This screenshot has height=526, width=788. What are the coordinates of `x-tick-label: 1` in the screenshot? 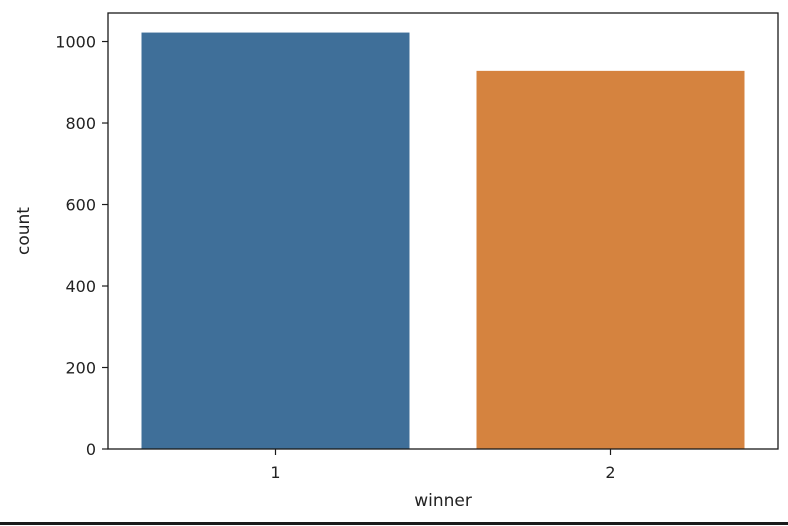 It's located at (275, 472).